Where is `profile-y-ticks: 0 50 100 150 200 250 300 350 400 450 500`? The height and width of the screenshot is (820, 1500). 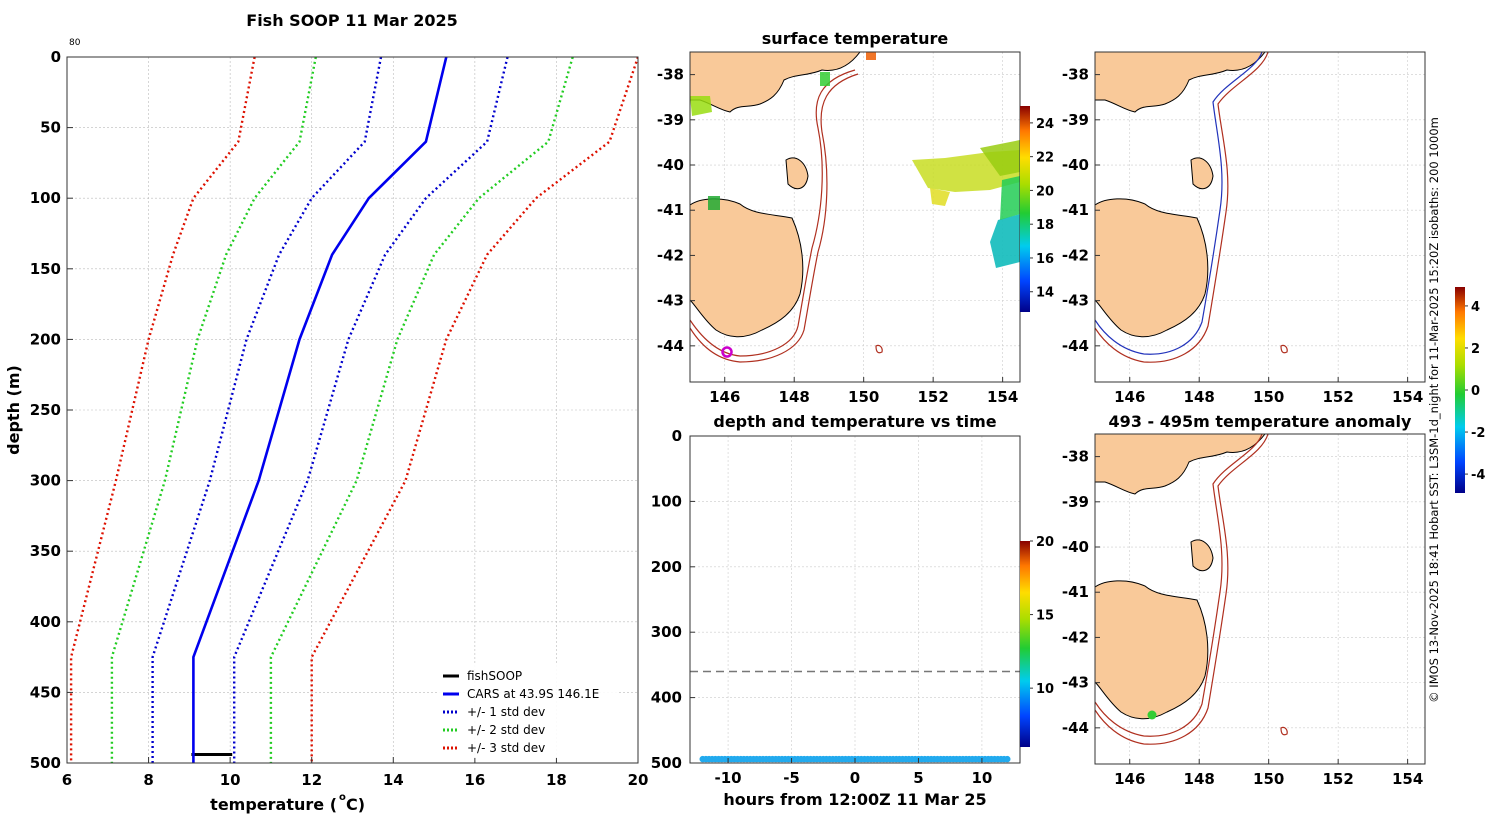
profile-y-ticks: 0 50 100 150 200 250 300 350 400 450 500 is located at coordinates (51, 410).